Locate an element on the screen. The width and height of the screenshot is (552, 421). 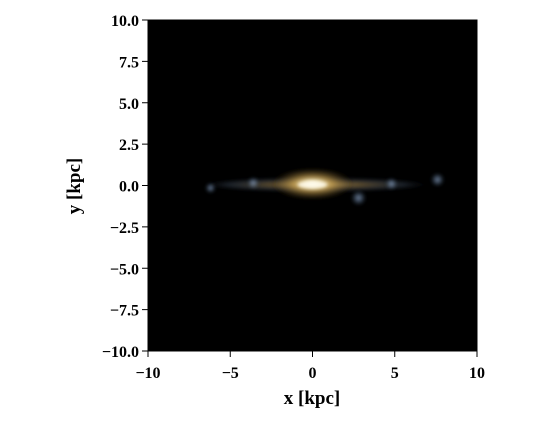
galaxy-image is located at coordinates (321, 187).